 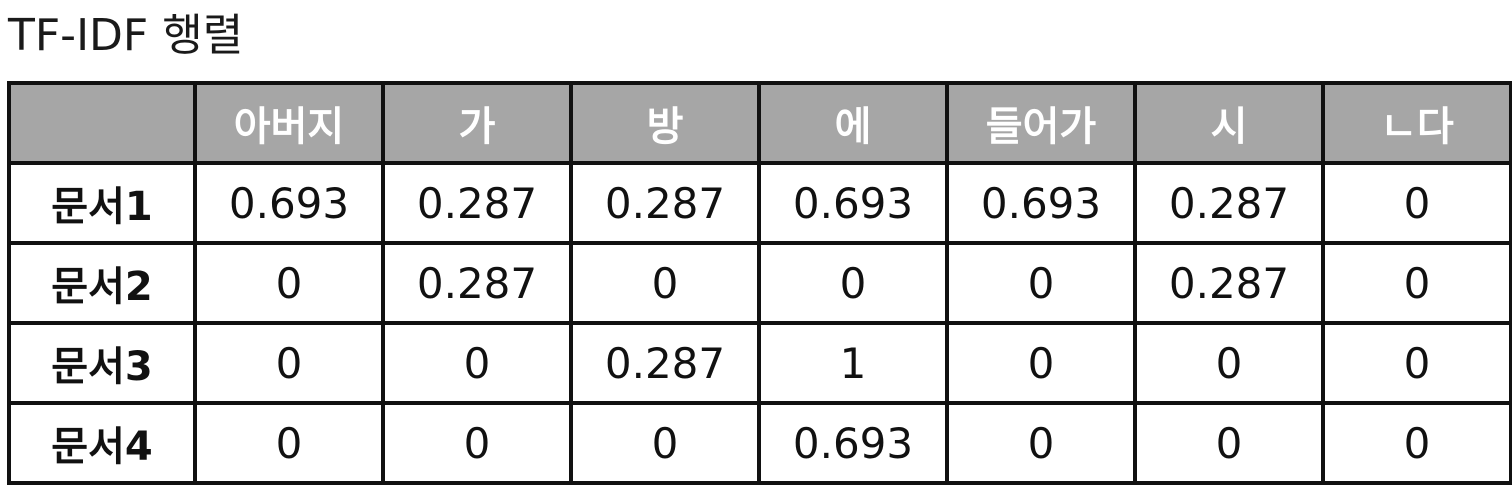 I want to click on row-header: 문서2, so click(x=102, y=283).